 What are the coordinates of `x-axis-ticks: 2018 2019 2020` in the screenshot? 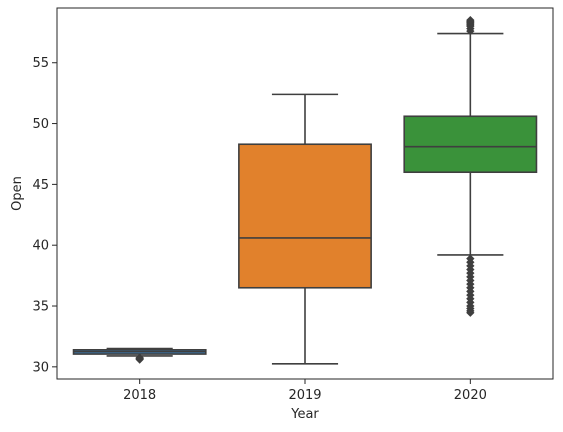 It's located at (305, 391).